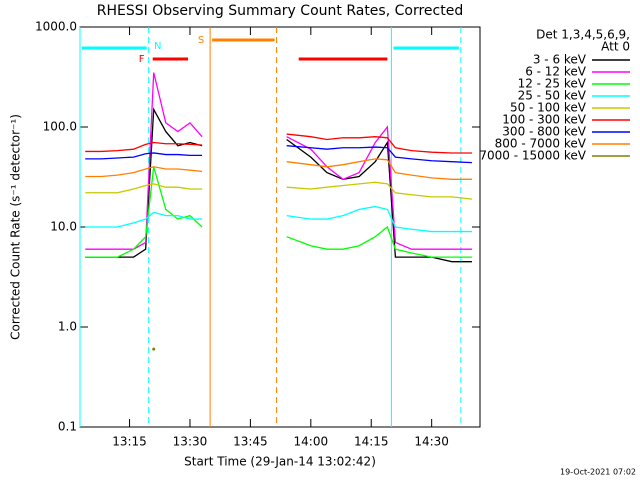  I want to click on flag-label: N, so click(157, 46).